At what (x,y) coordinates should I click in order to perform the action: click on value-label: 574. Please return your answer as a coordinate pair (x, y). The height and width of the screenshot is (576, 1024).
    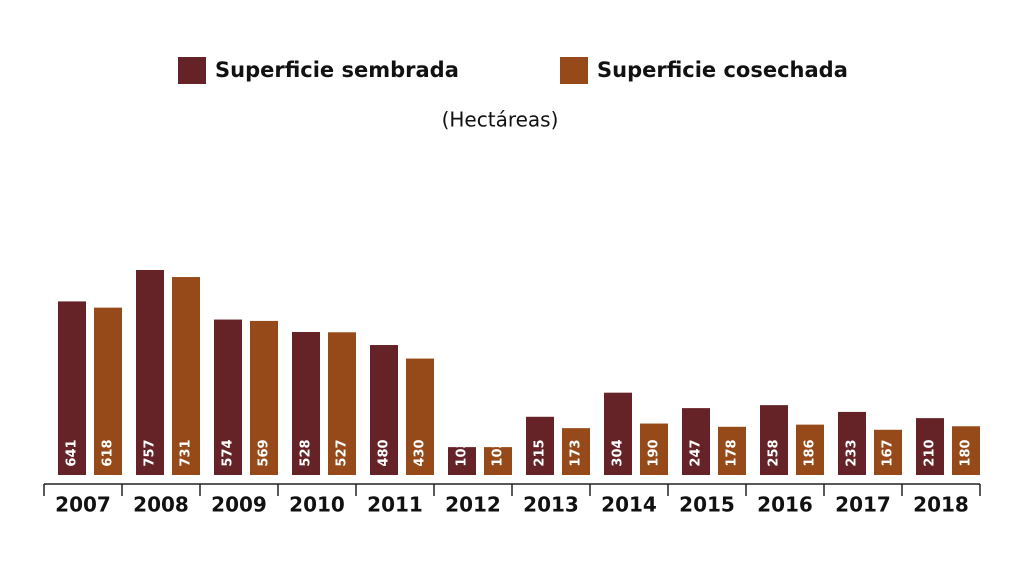
    Looking at the image, I should click on (228, 452).